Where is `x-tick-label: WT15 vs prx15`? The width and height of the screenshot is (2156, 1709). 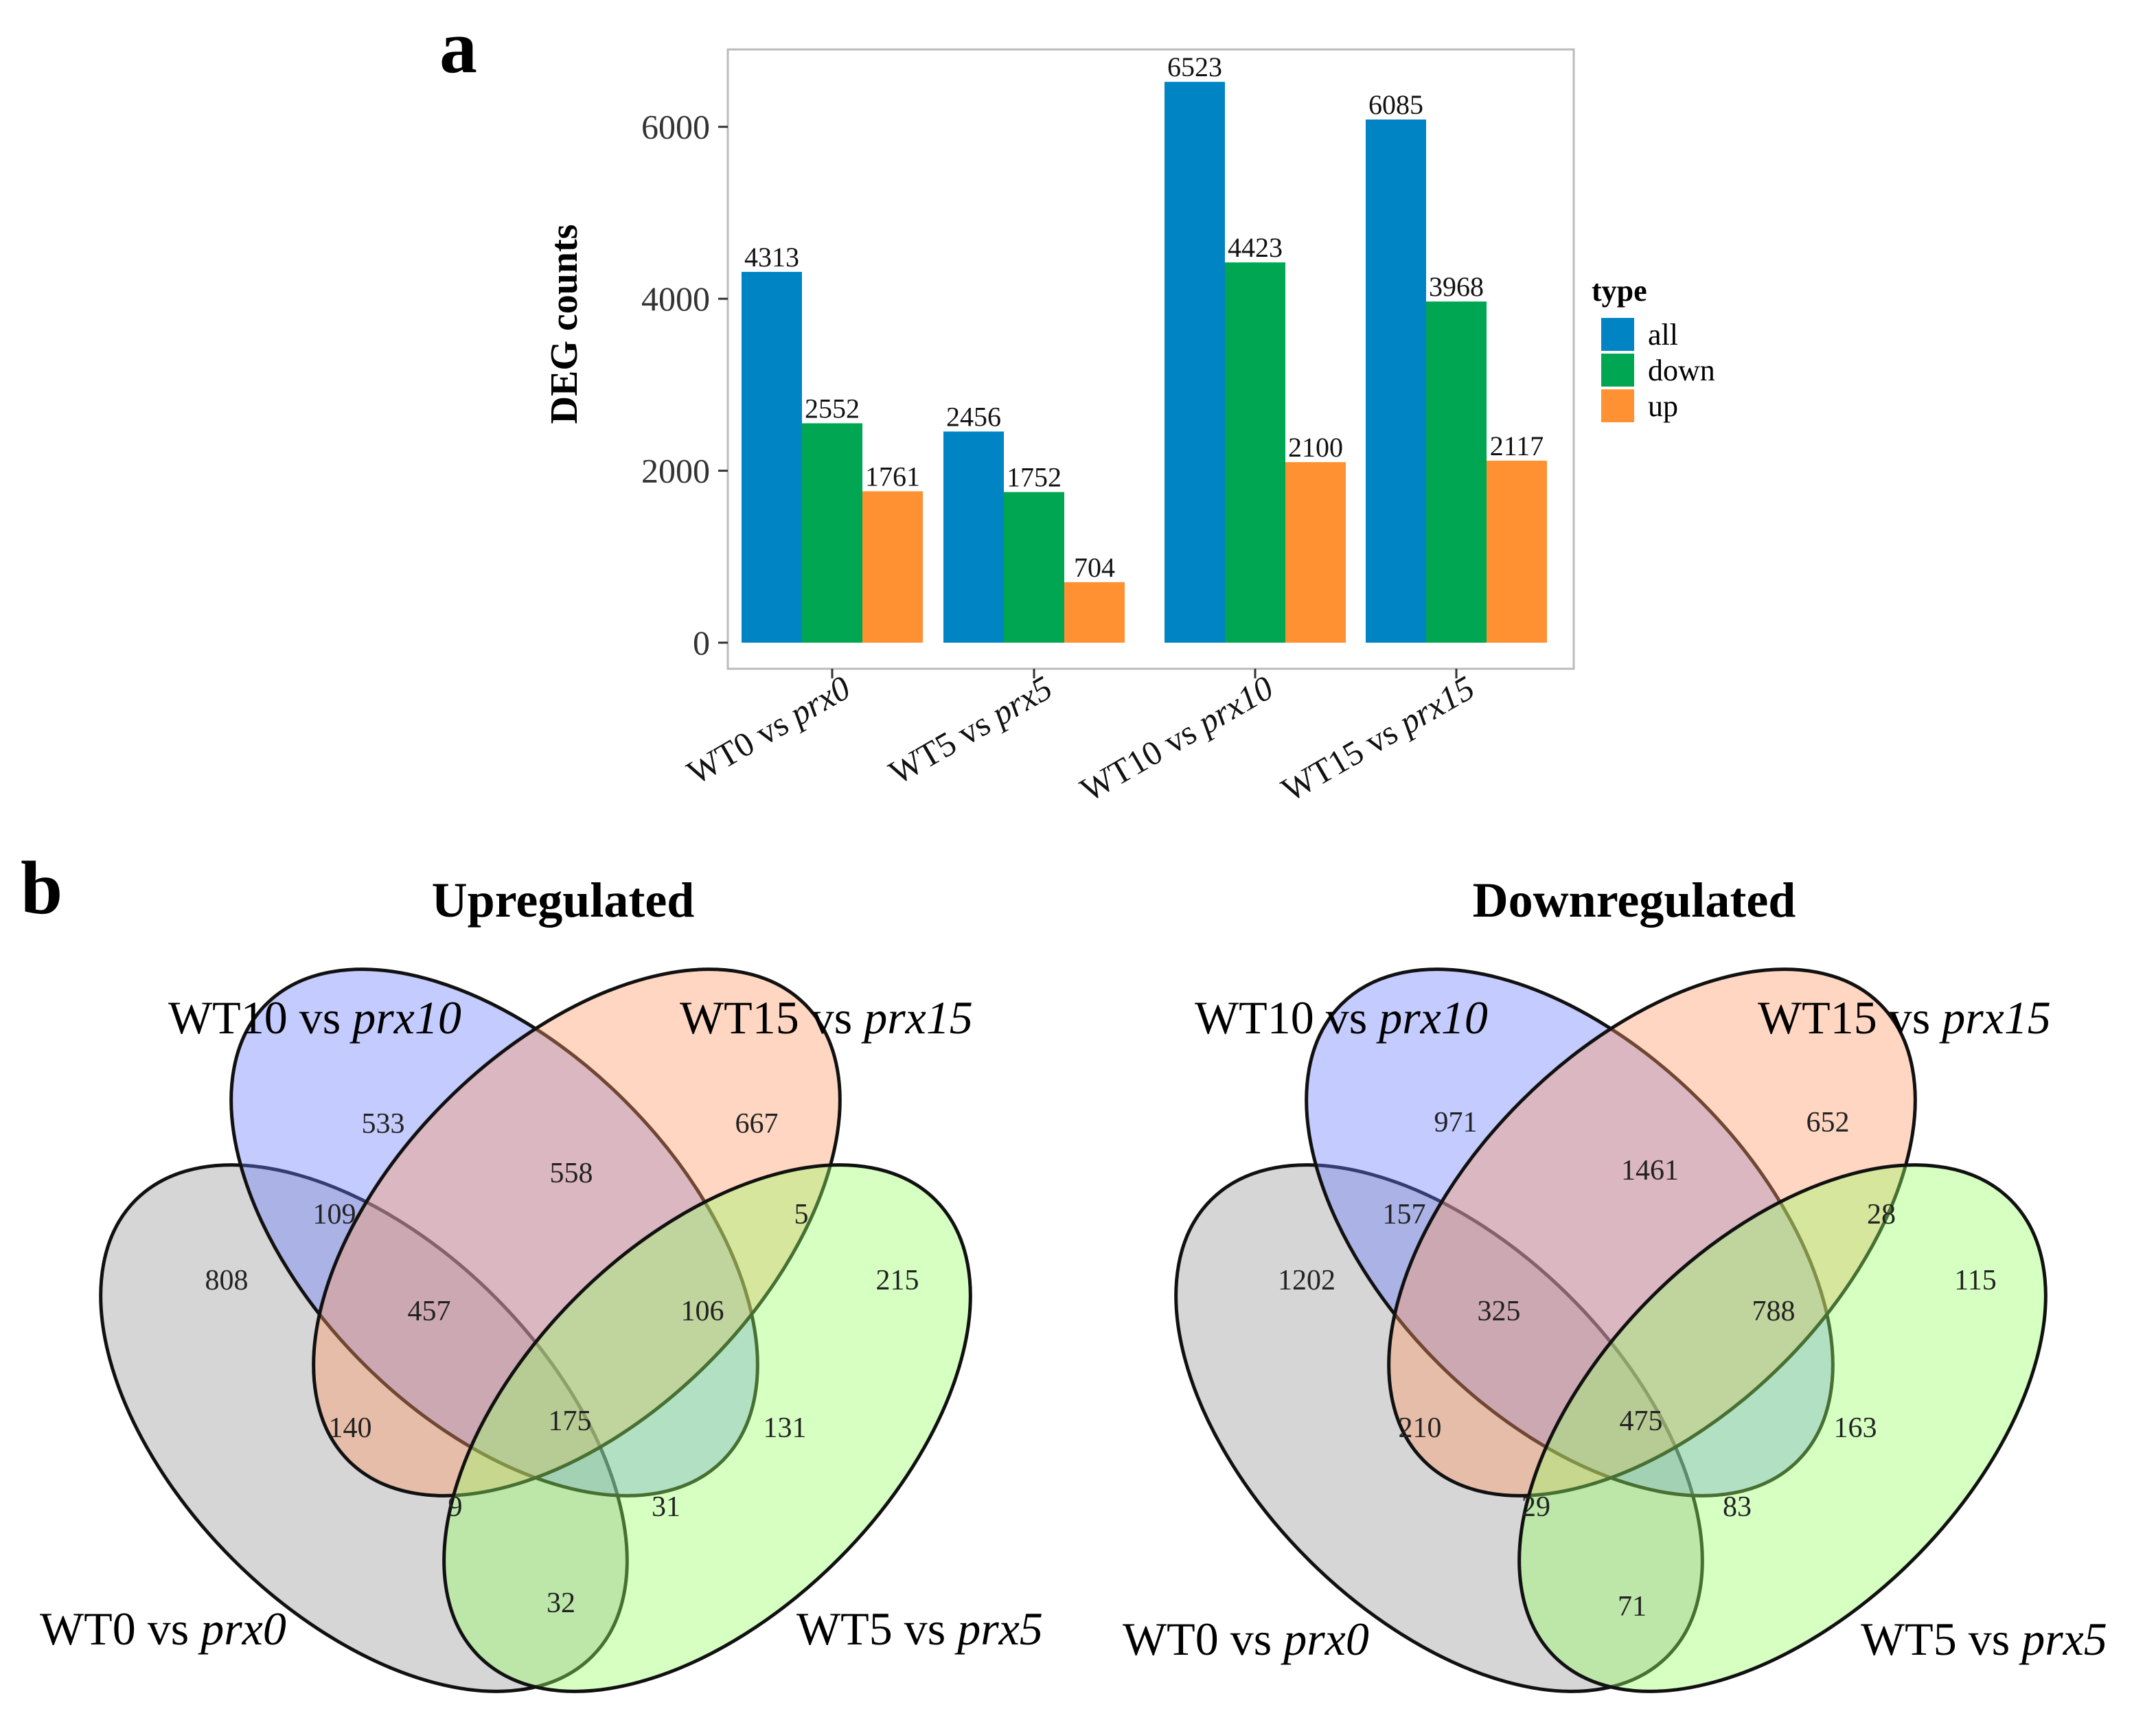
x-tick-label: WT15 vs prx15 is located at coordinates (1378, 738).